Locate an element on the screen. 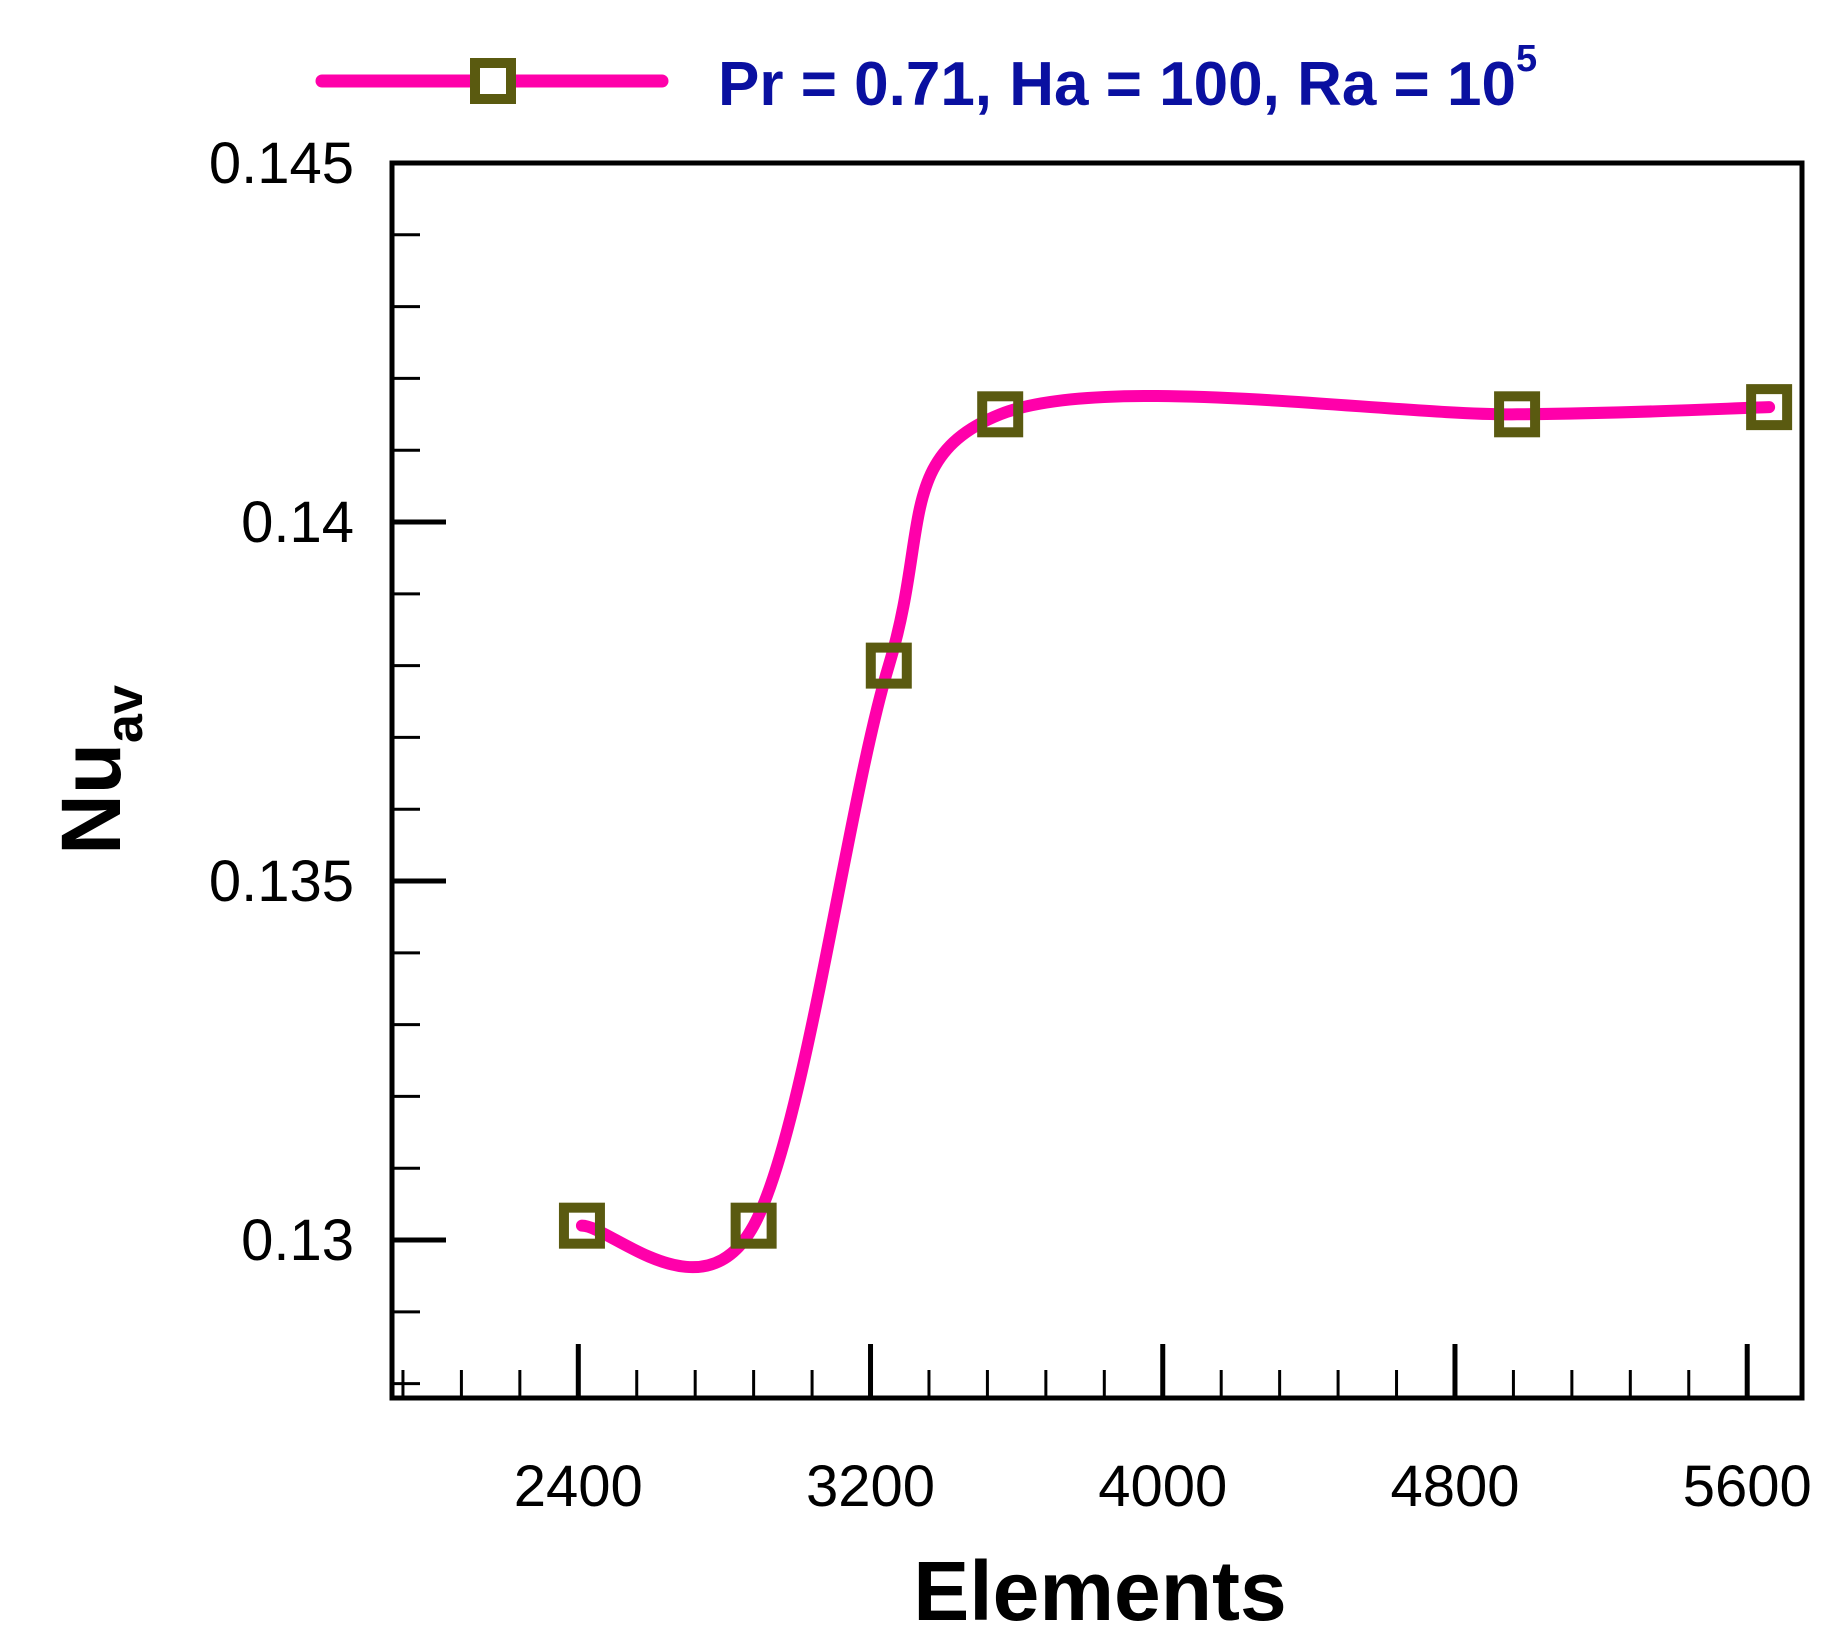 The width and height of the screenshot is (1828, 1648). y-tick-label: 0.13 is located at coordinates (297, 1240).